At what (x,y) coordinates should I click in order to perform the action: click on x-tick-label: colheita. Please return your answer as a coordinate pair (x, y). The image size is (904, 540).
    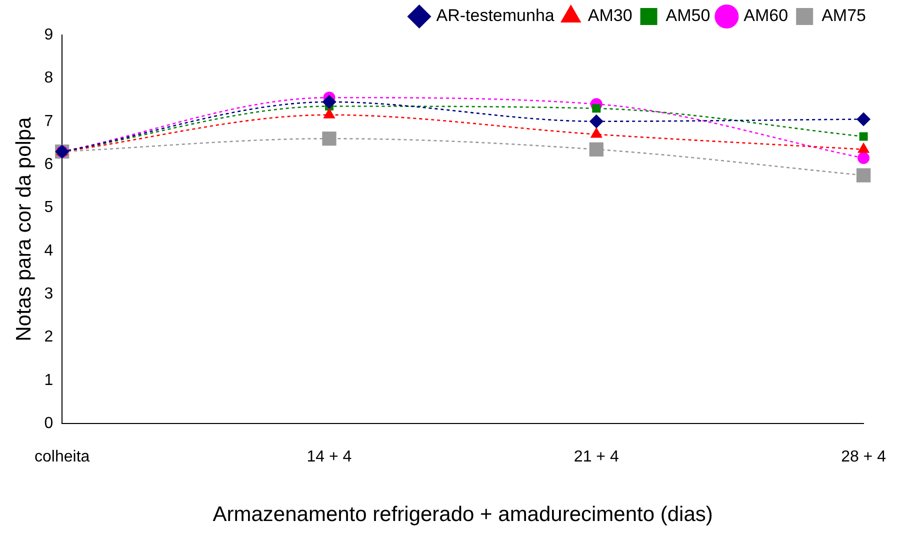
    Looking at the image, I should click on (62, 457).